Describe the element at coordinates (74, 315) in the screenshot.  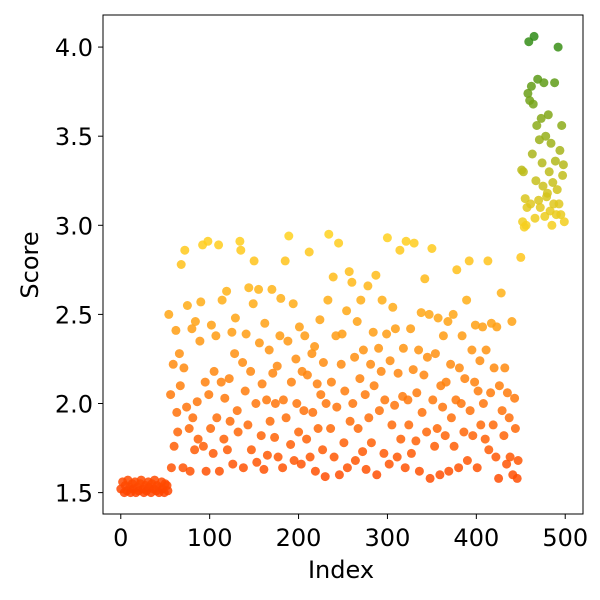
I see `y-tick-label: 2.5` at that location.